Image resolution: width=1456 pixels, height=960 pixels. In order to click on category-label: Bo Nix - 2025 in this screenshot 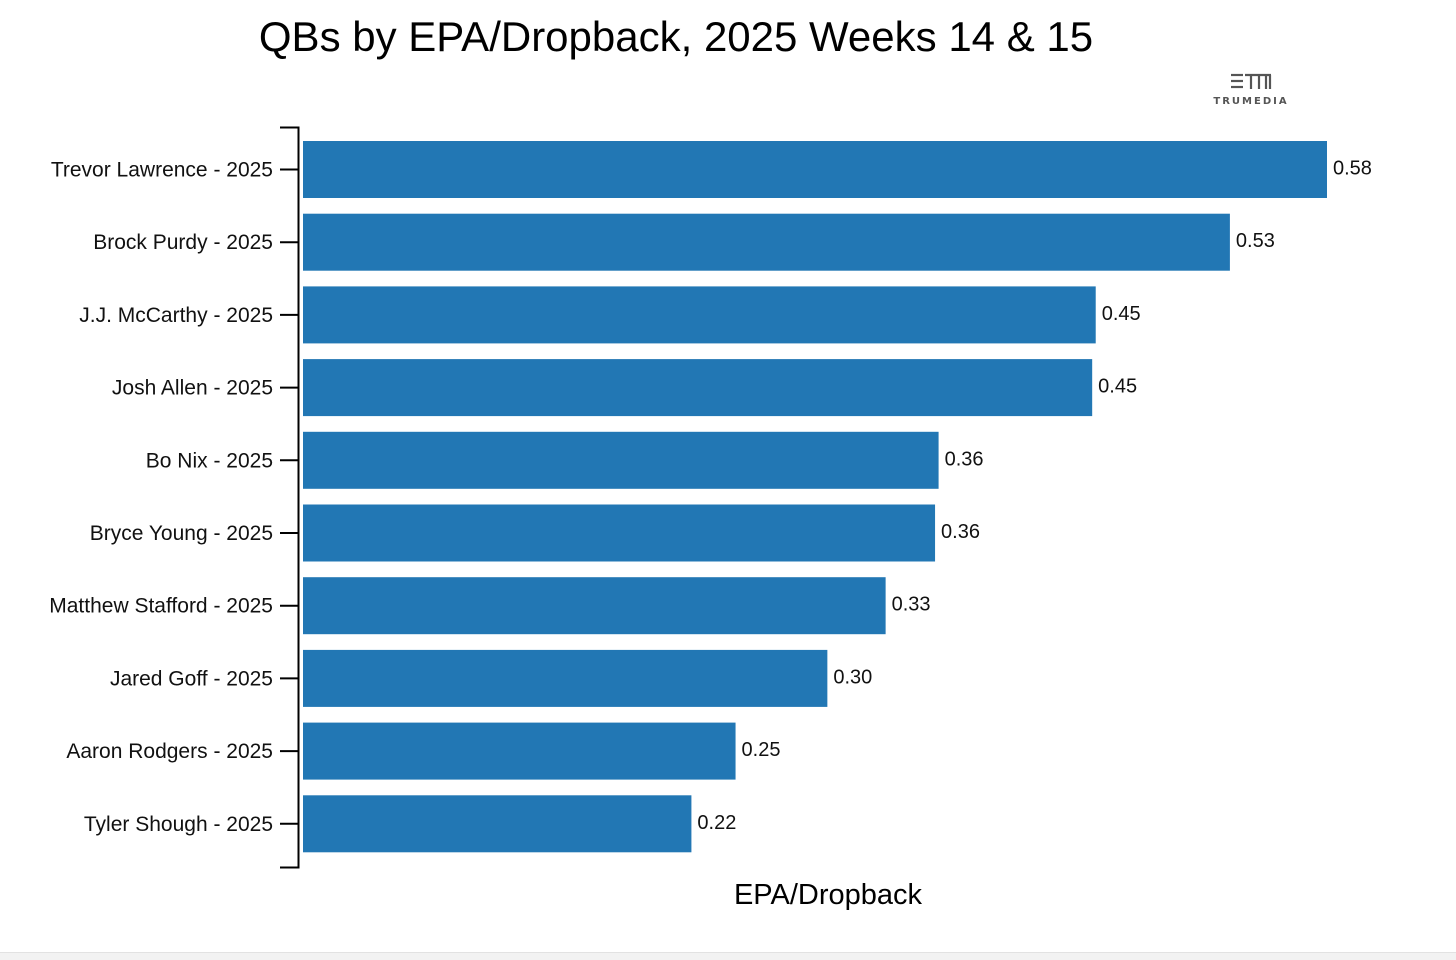, I will do `click(209, 460)`.